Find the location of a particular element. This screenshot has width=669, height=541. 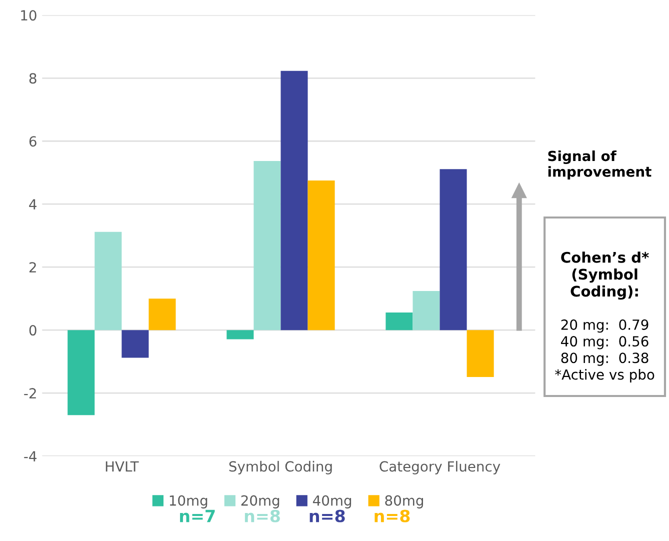

text: Signal of improvement is located at coordinates (600, 165).